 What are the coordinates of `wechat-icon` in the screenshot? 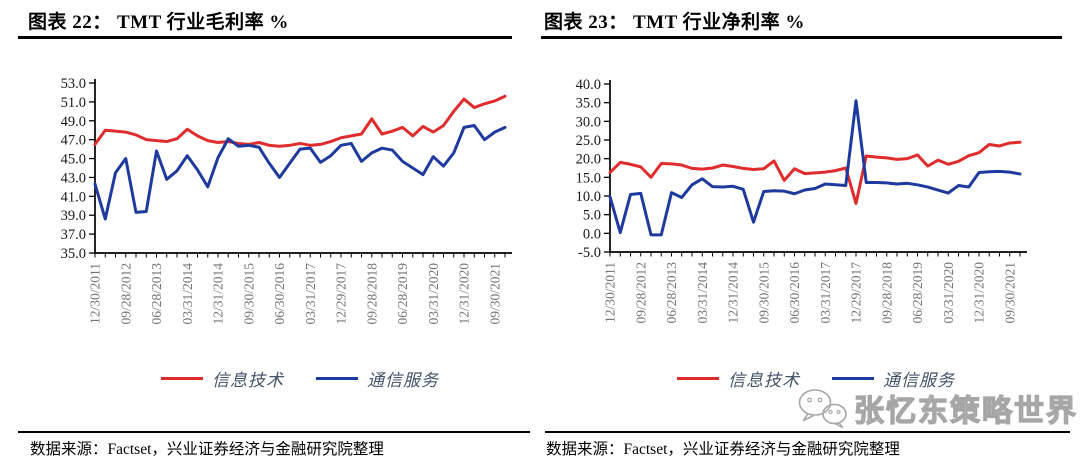 It's located at (822, 409).